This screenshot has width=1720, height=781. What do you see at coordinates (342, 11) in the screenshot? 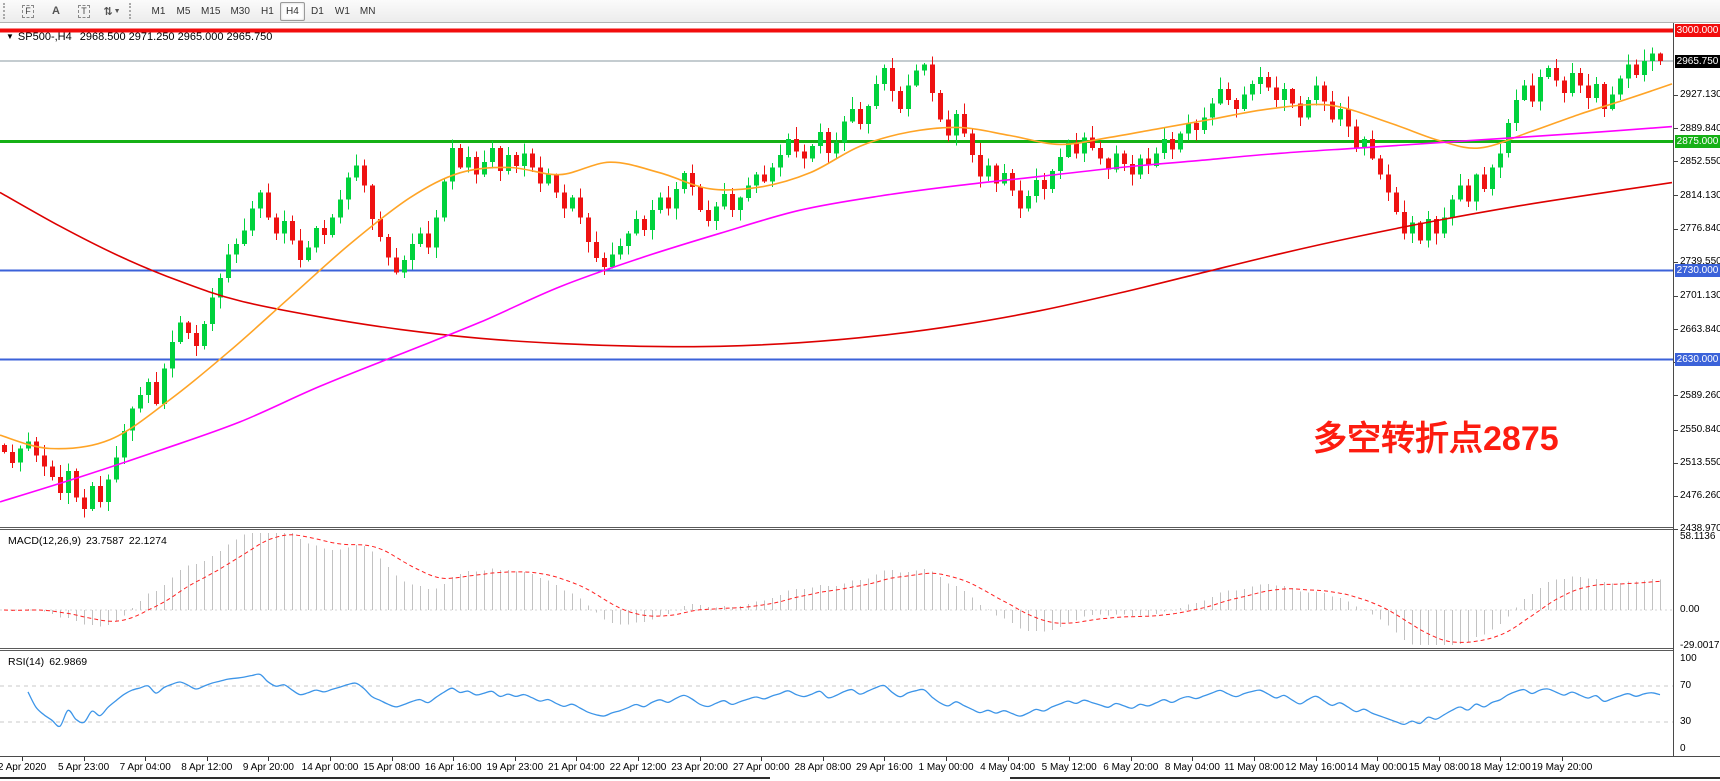
I see `timeframe-button-w1: W1` at bounding box center [342, 11].